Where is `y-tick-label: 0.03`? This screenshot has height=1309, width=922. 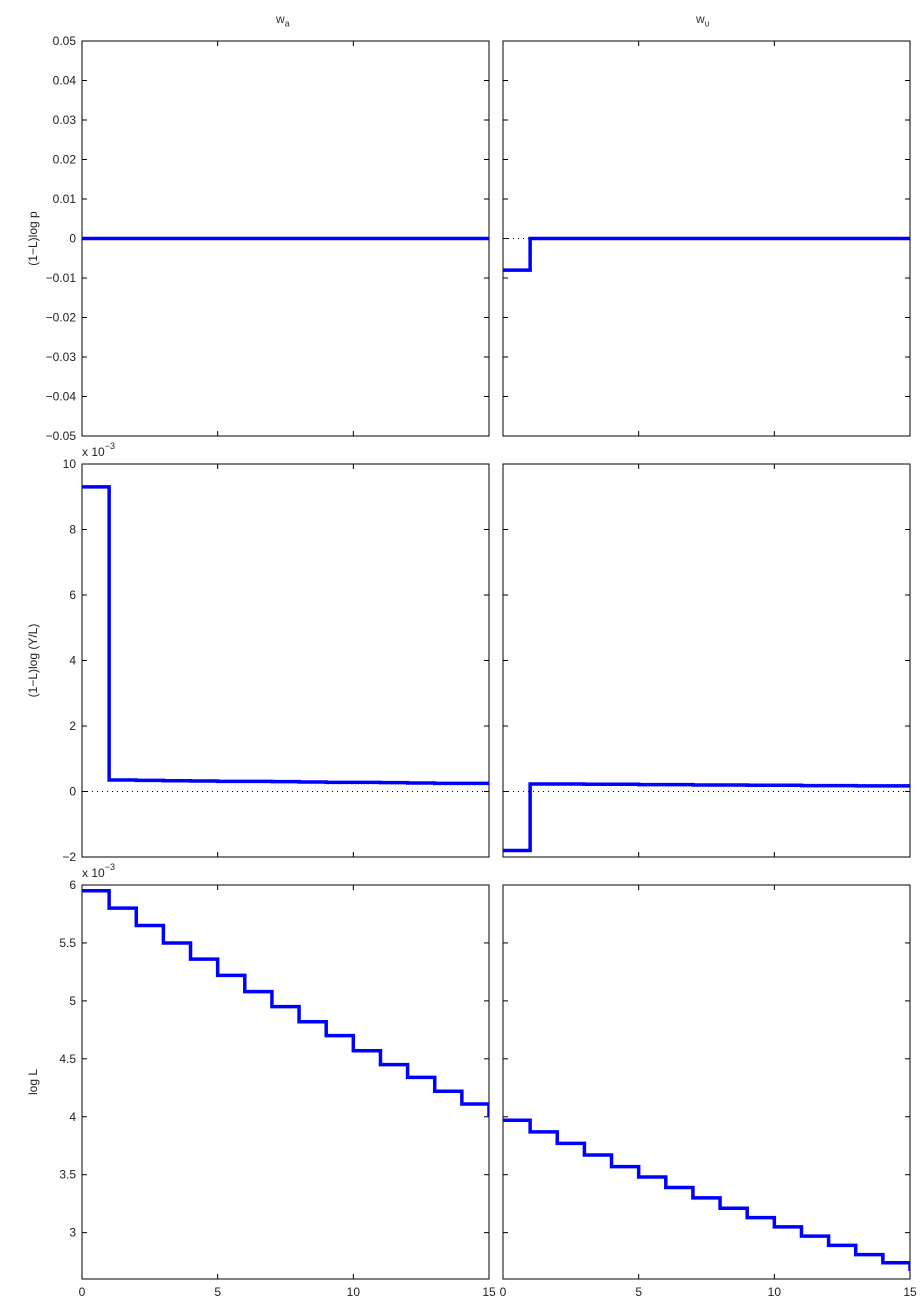
y-tick-label: 0.03 is located at coordinates (65, 120).